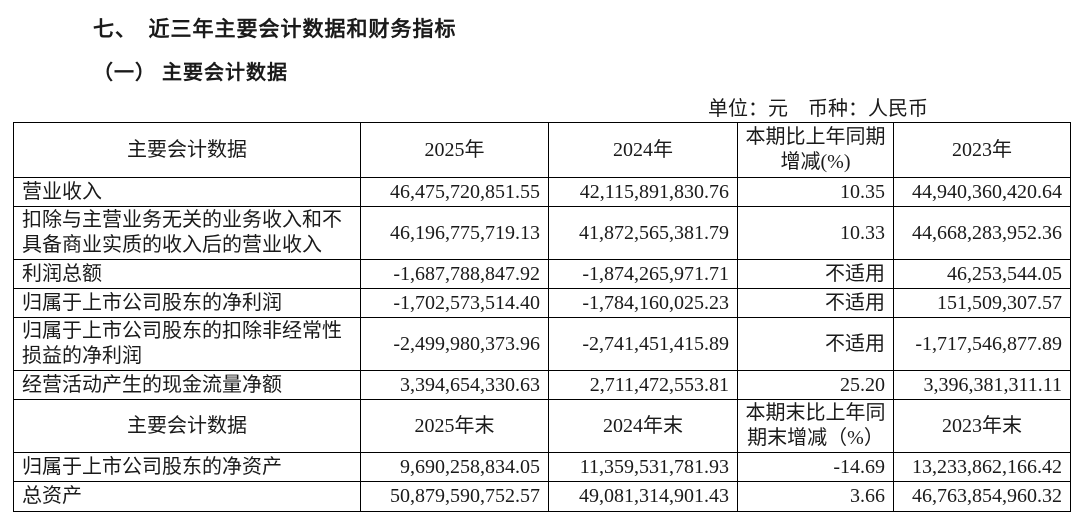 The image size is (1080, 513). What do you see at coordinates (643, 150) in the screenshot?
I see `header-cell-2024: 2024年` at bounding box center [643, 150].